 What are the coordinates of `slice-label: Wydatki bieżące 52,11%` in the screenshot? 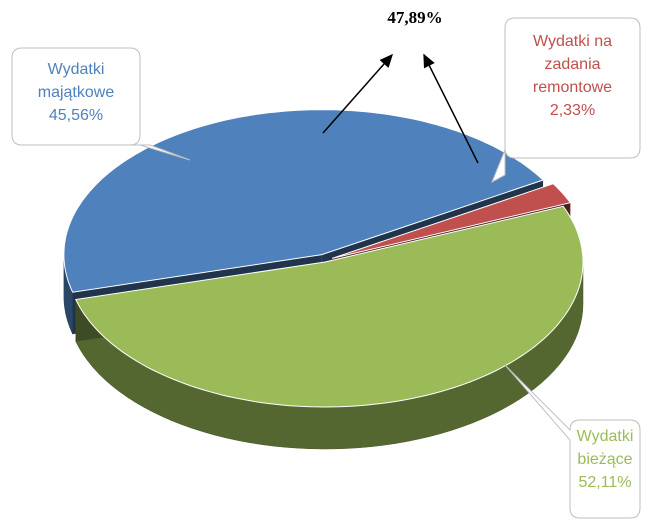 It's located at (605, 459).